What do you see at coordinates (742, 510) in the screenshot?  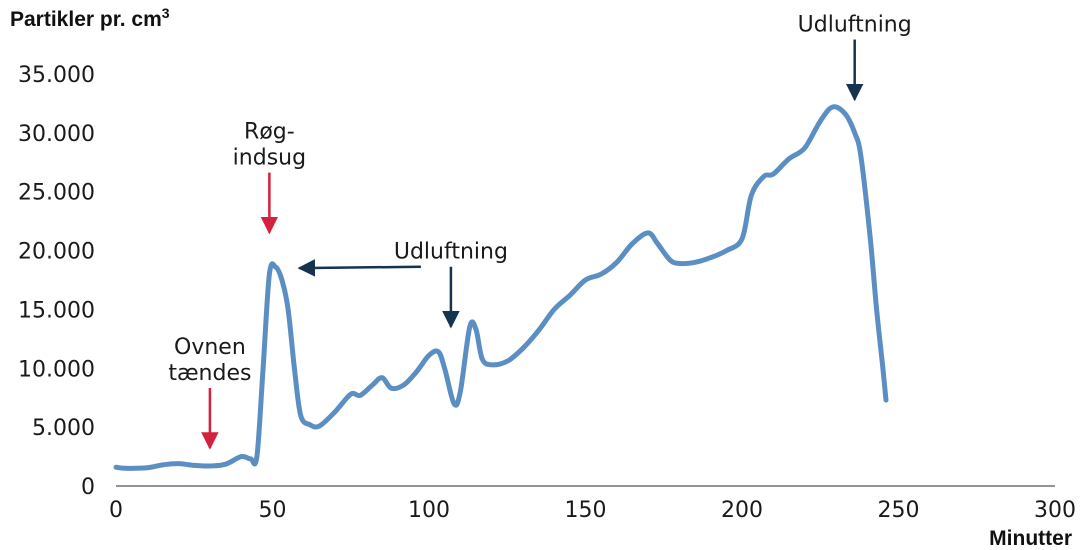 I see `x-tick-label: 200` at bounding box center [742, 510].